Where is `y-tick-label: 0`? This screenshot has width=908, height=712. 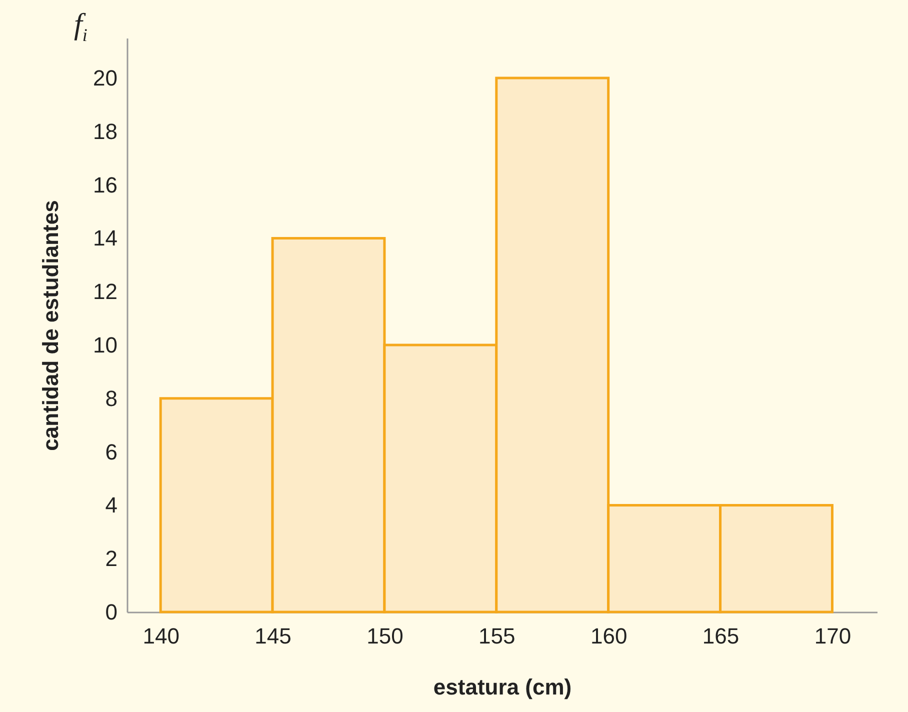
y-tick-label: 0 is located at coordinates (111, 612).